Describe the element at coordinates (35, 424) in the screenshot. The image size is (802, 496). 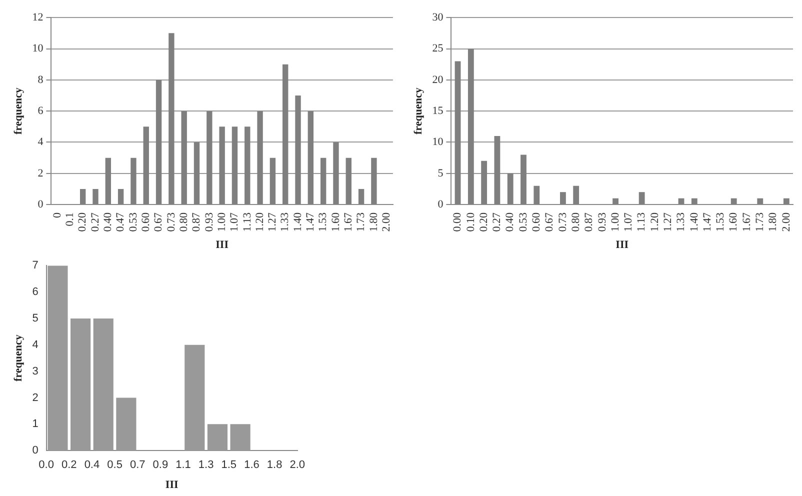
I see `y-tick-label: 1` at that location.